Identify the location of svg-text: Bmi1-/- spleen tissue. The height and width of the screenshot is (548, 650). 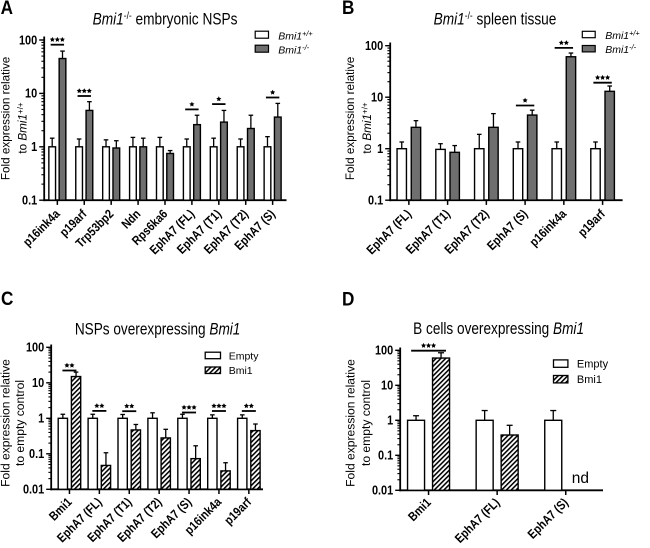
(495, 19).